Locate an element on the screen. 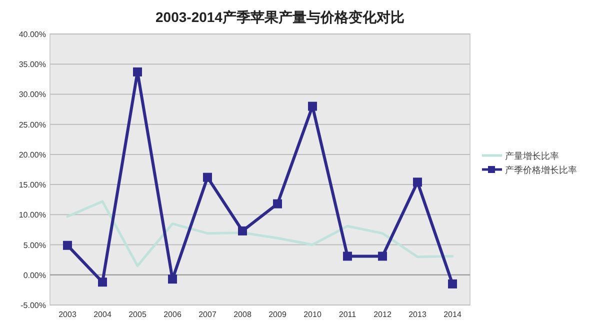 The width and height of the screenshot is (600, 325). legend-label: 产量增长比率 is located at coordinates (532, 156).